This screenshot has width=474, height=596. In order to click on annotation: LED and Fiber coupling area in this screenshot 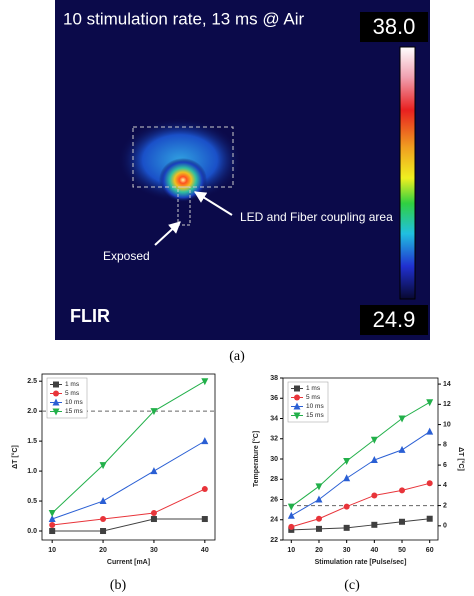, I will do `click(316, 217)`.